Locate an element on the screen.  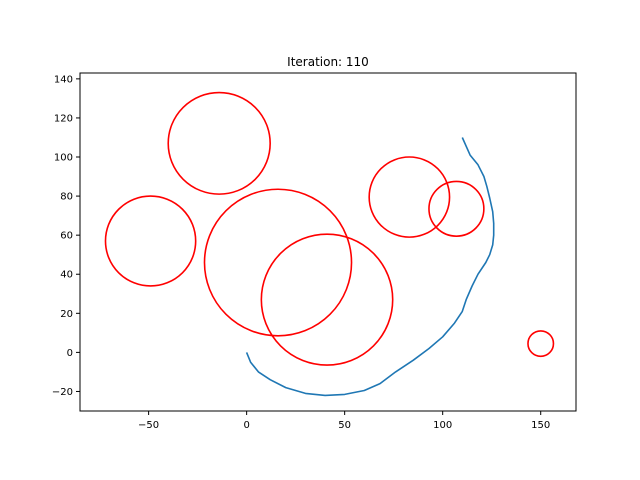
y-tick-label: 100 is located at coordinates (63, 158).